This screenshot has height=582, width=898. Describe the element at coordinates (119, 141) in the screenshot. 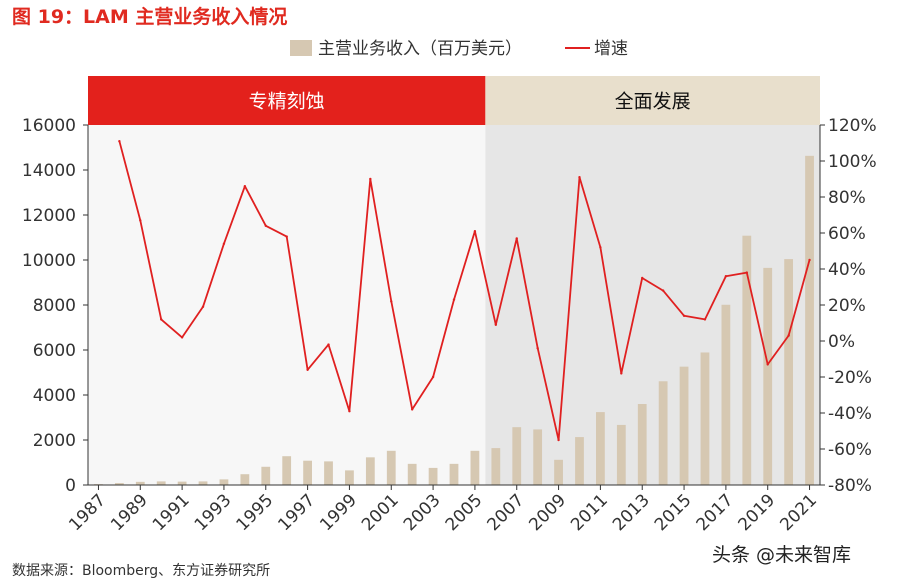

I see `growth-point-1988` at that location.